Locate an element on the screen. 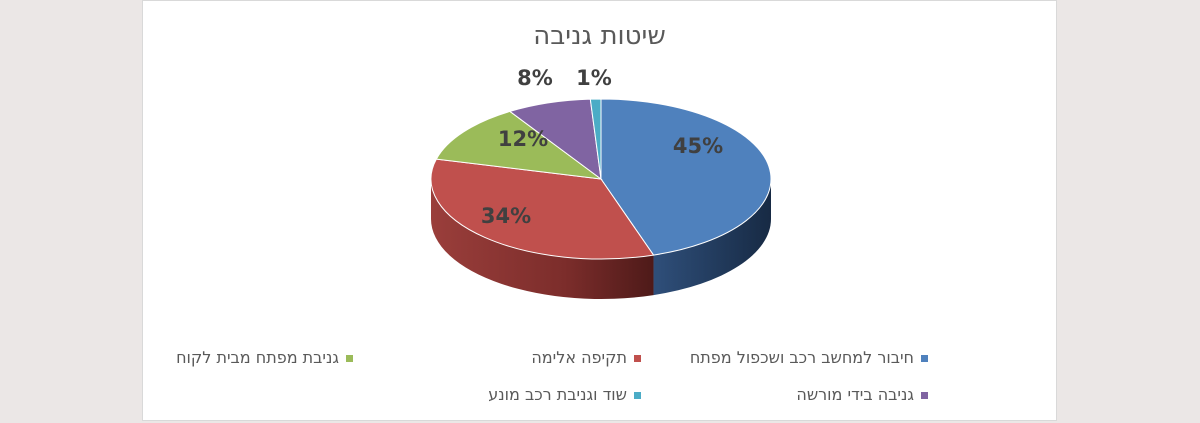 This screenshot has width=1200, height=423. chart-title: שיטות גניבה is located at coordinates (599, 36).